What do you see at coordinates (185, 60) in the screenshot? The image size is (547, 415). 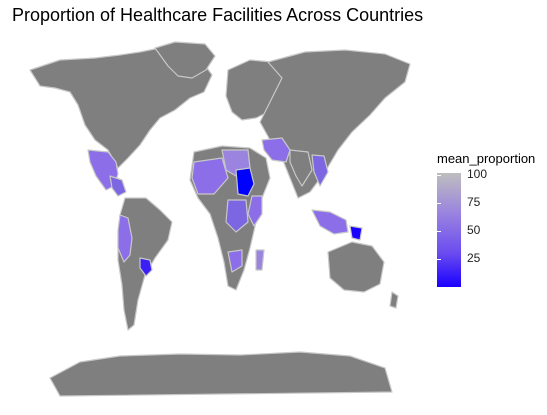 I see `greenland-landmass` at bounding box center [185, 60].